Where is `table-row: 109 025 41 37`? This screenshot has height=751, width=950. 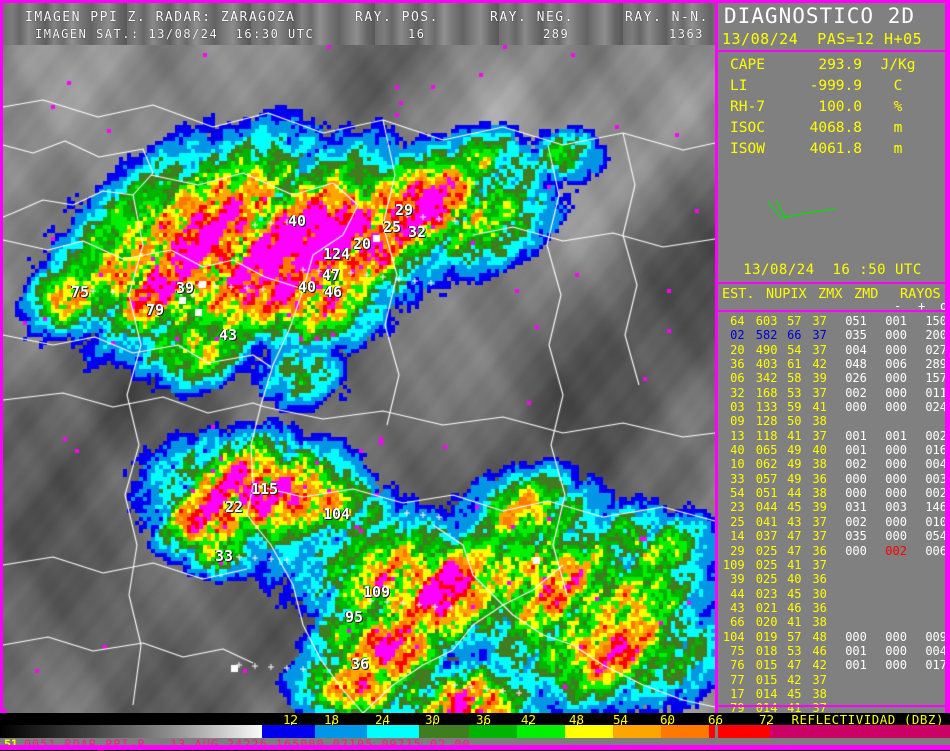
table-row: 109 025 41 37 is located at coordinates (832, 565).